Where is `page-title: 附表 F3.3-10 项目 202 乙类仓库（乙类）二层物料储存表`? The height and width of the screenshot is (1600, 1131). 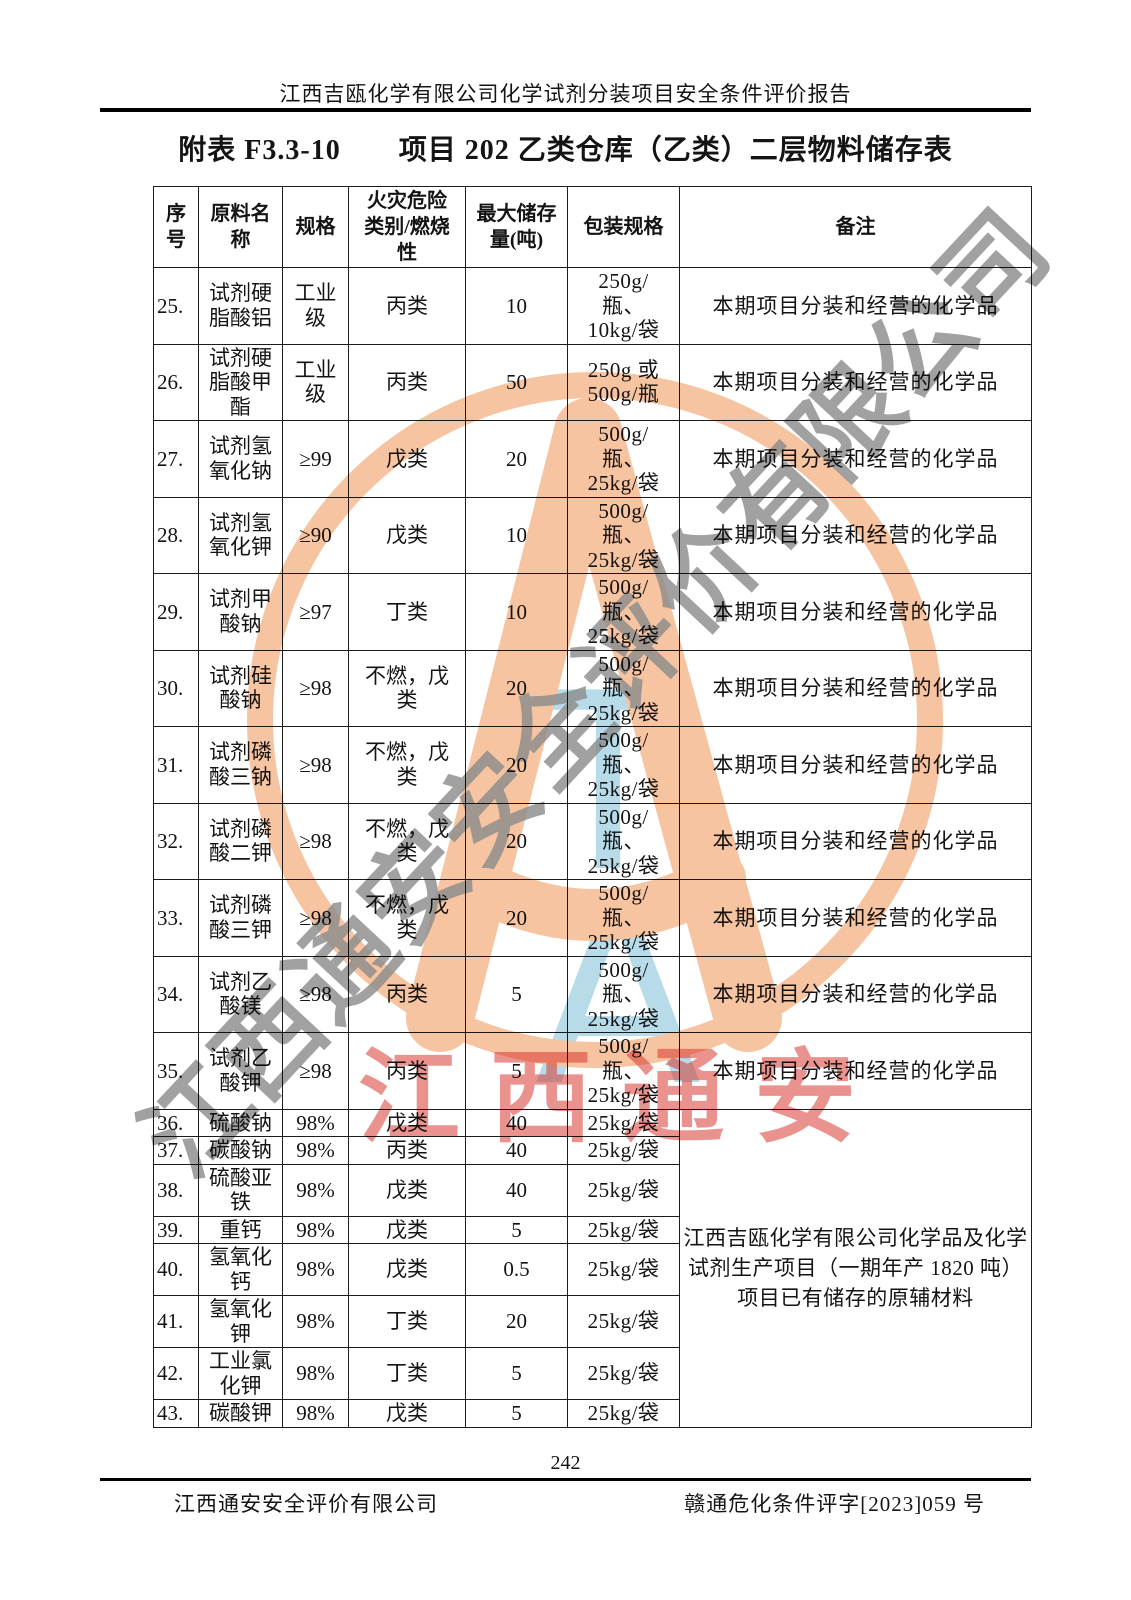 page-title: 附表 F3.3-10 项目 202 乙类仓库（乙类）二层物料储存表 is located at coordinates (565, 150).